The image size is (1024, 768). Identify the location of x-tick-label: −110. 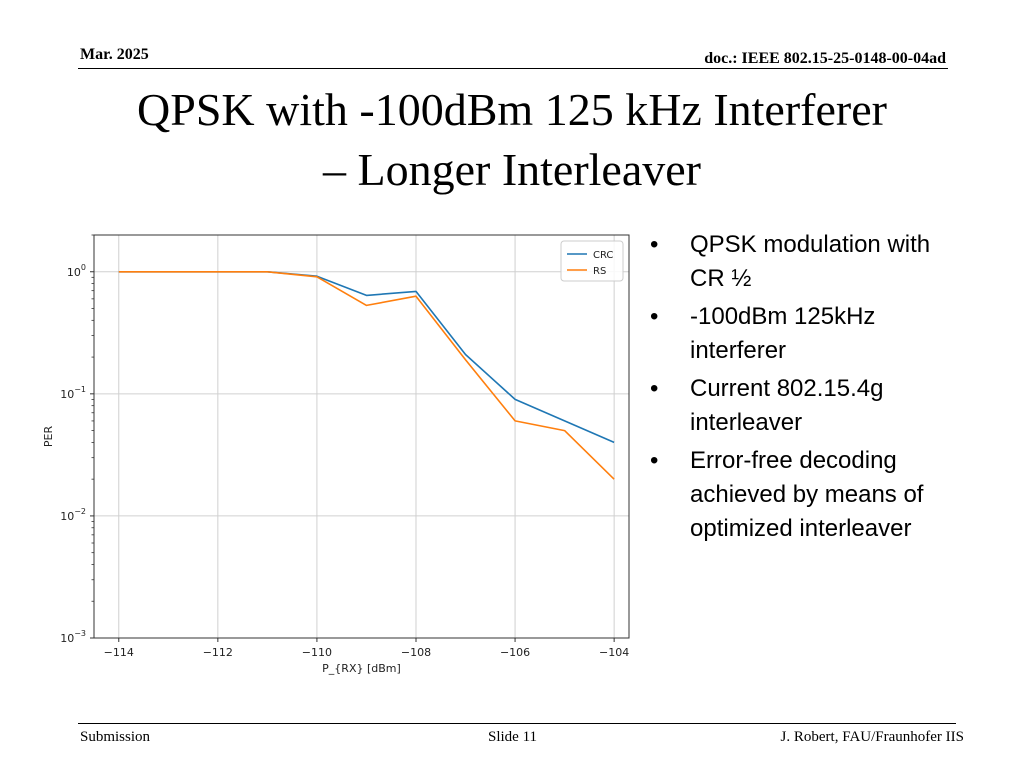
(317, 652).